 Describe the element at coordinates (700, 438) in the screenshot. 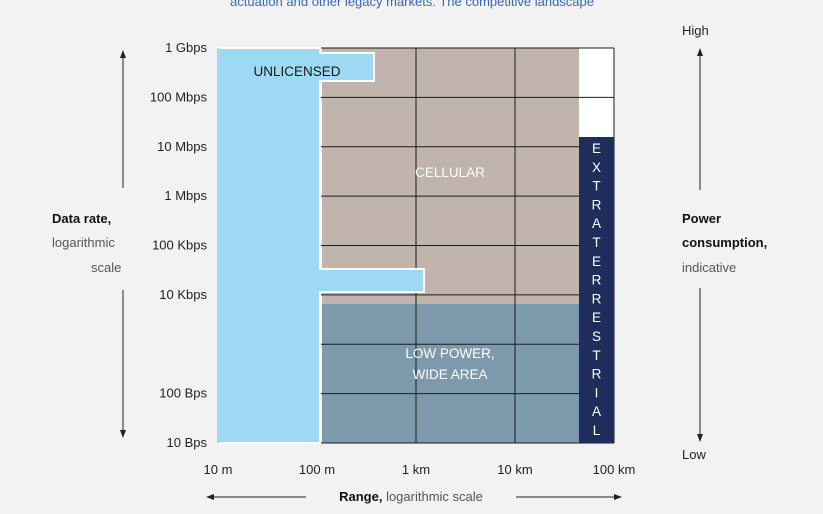

I see `power-arrow-down-icon` at that location.